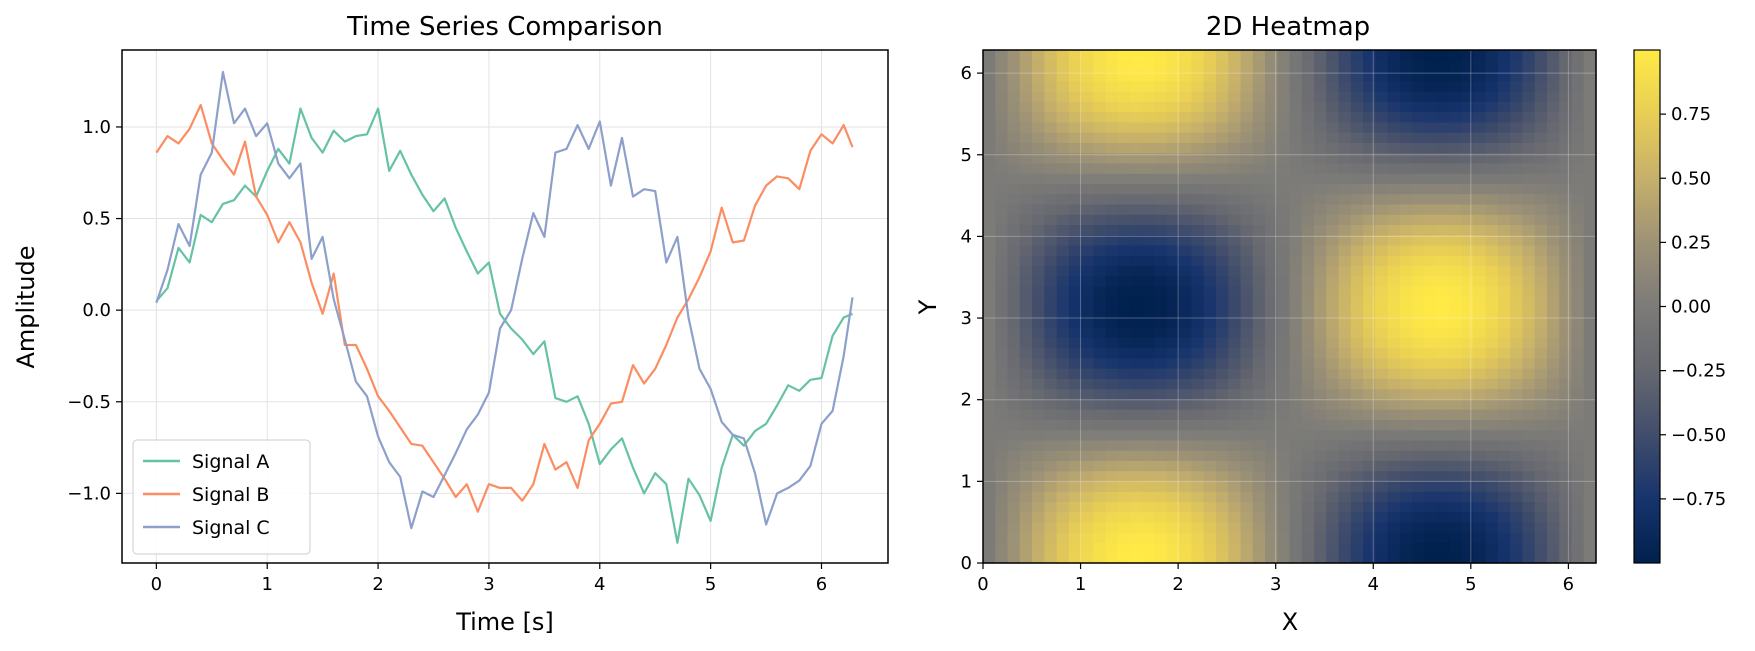 The width and height of the screenshot is (1755, 651). I want to click on y-axis-ticks: −1.0−0.50.00.51.0, so click(94, 310).